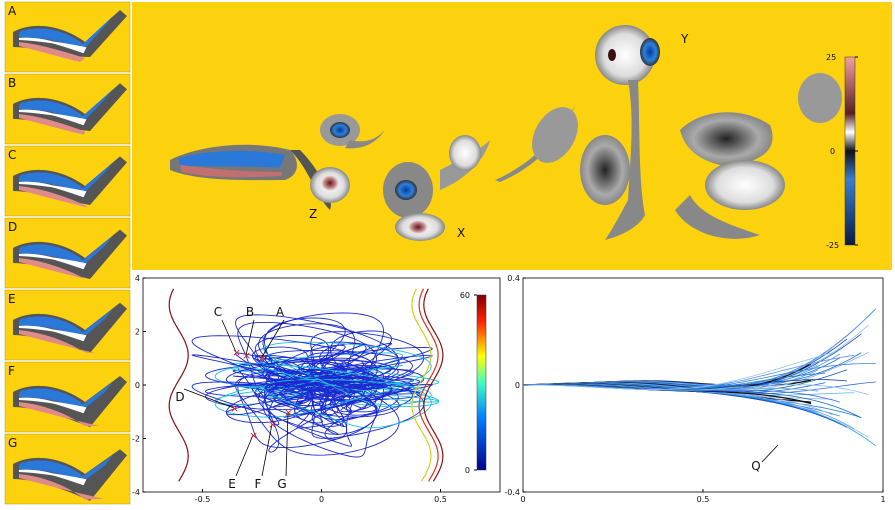 The image size is (895, 510). I want to click on body-shapes, so click(699, 377).